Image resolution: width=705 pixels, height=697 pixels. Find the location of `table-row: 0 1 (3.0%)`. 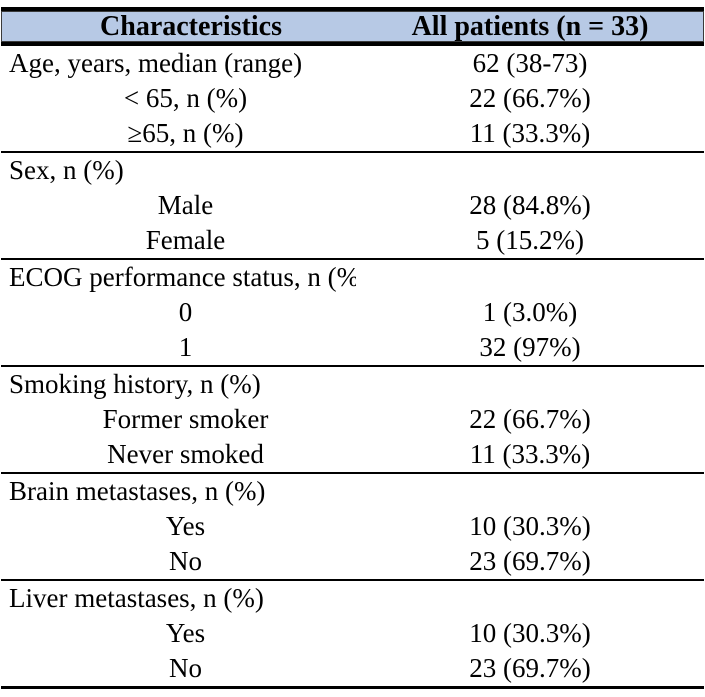

table-row: 0 1 (3.0%) is located at coordinates (352, 312).